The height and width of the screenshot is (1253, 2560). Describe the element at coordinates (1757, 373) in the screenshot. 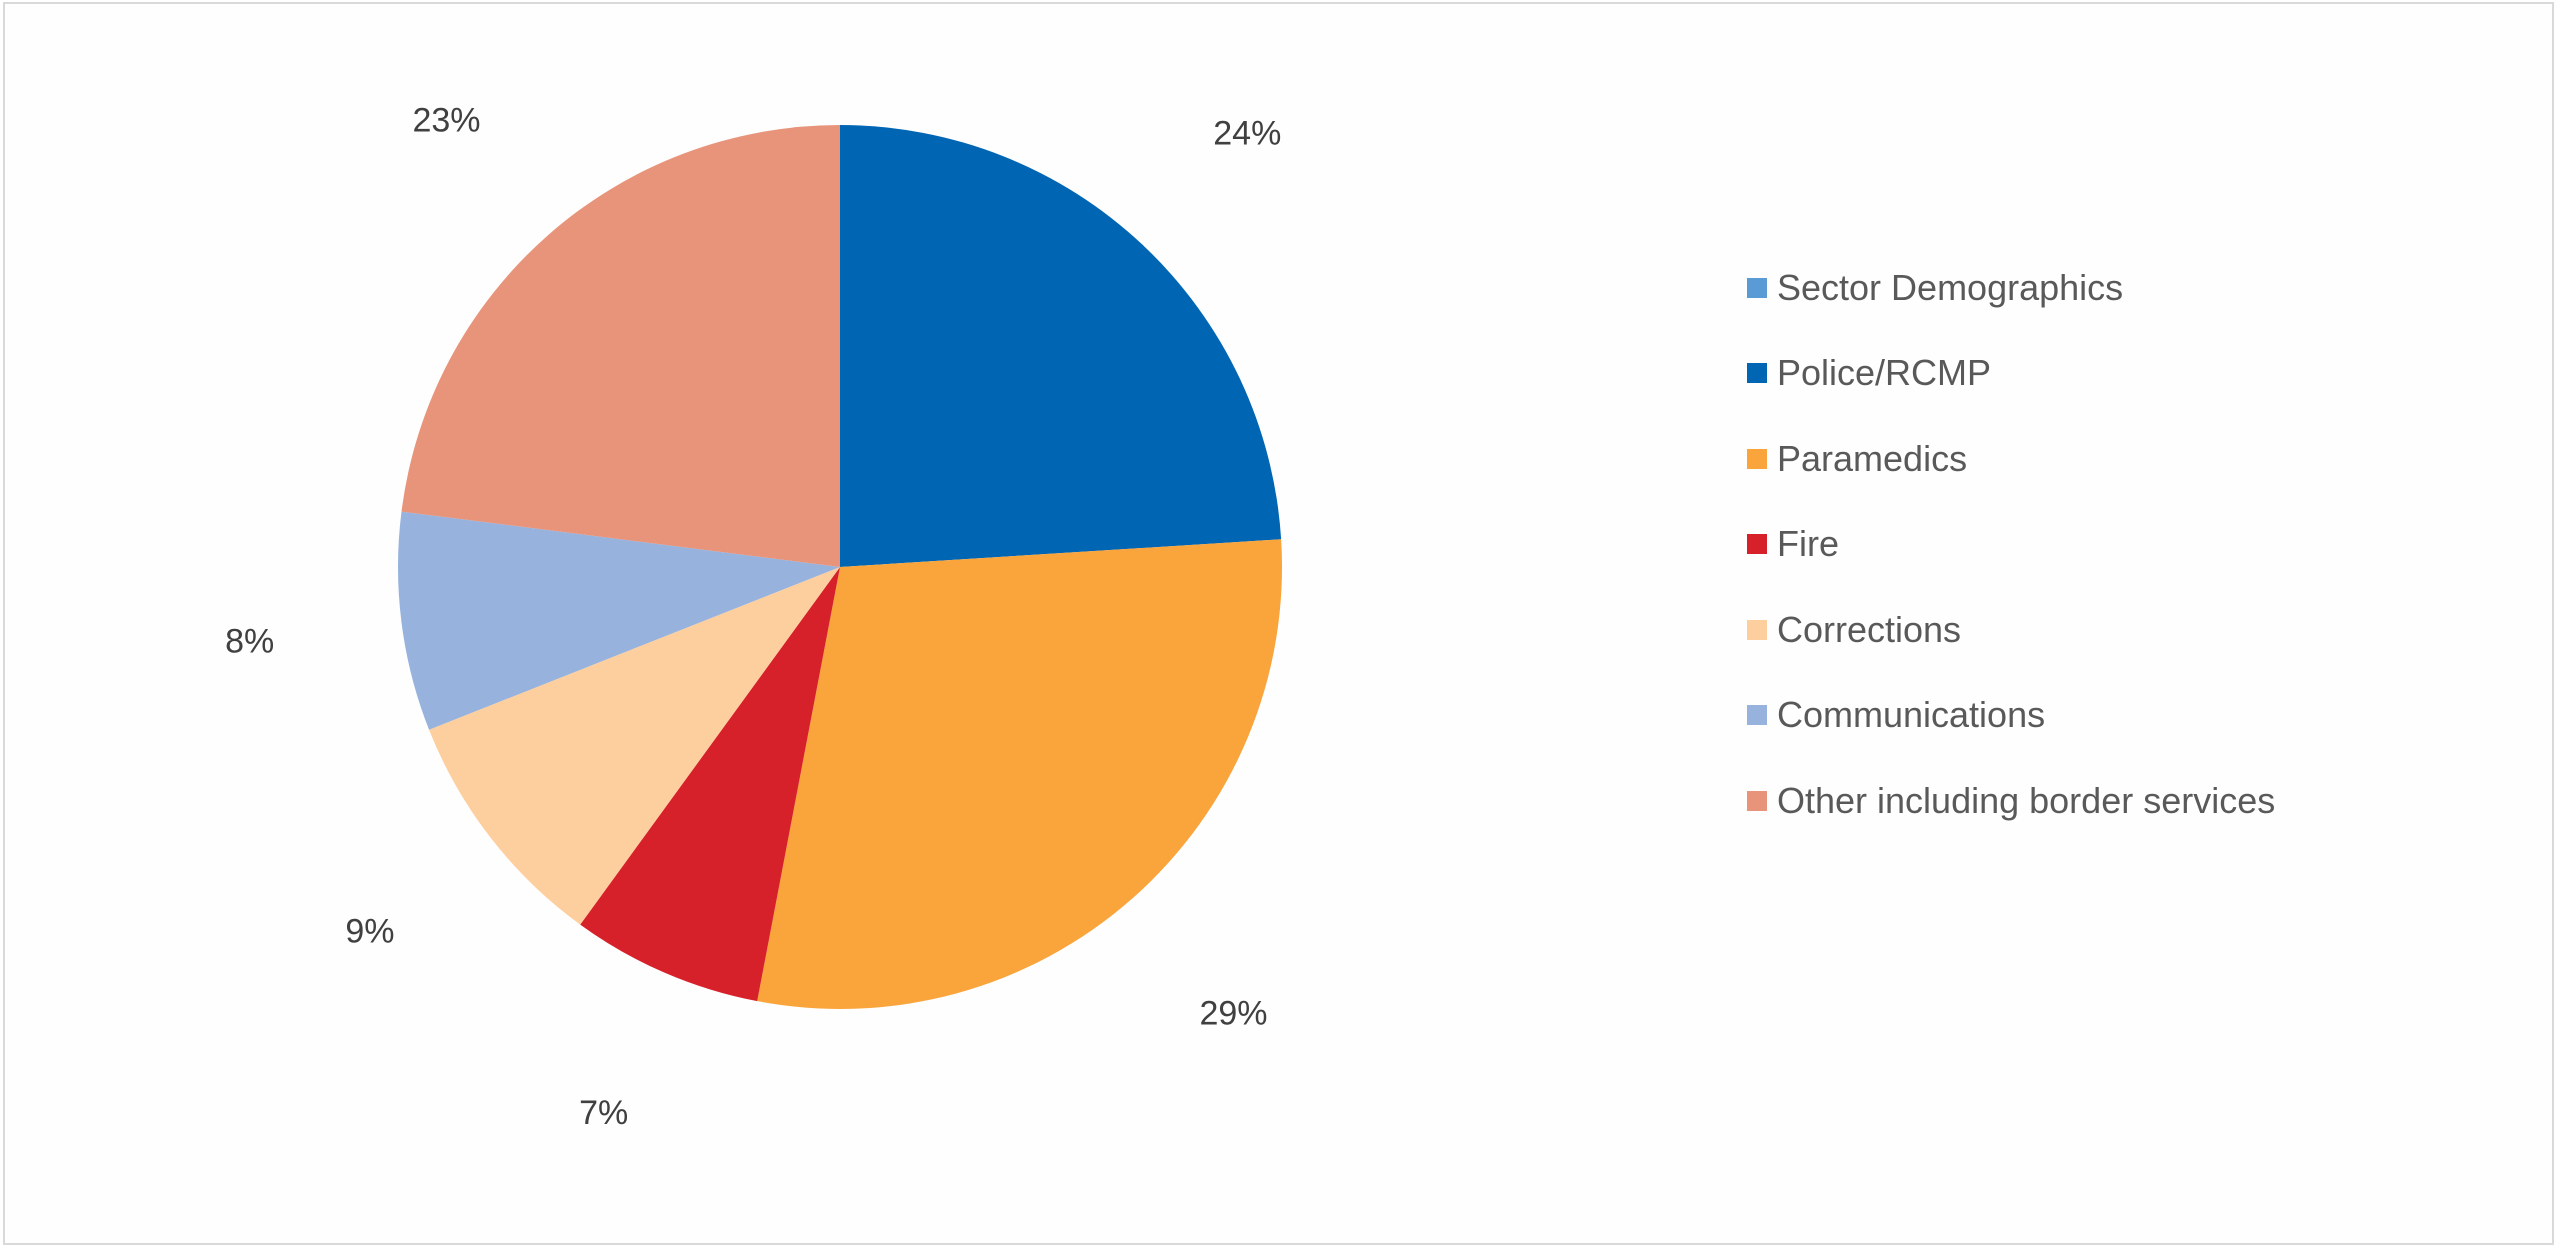

I see `legend-swatch-police-rcmp` at that location.